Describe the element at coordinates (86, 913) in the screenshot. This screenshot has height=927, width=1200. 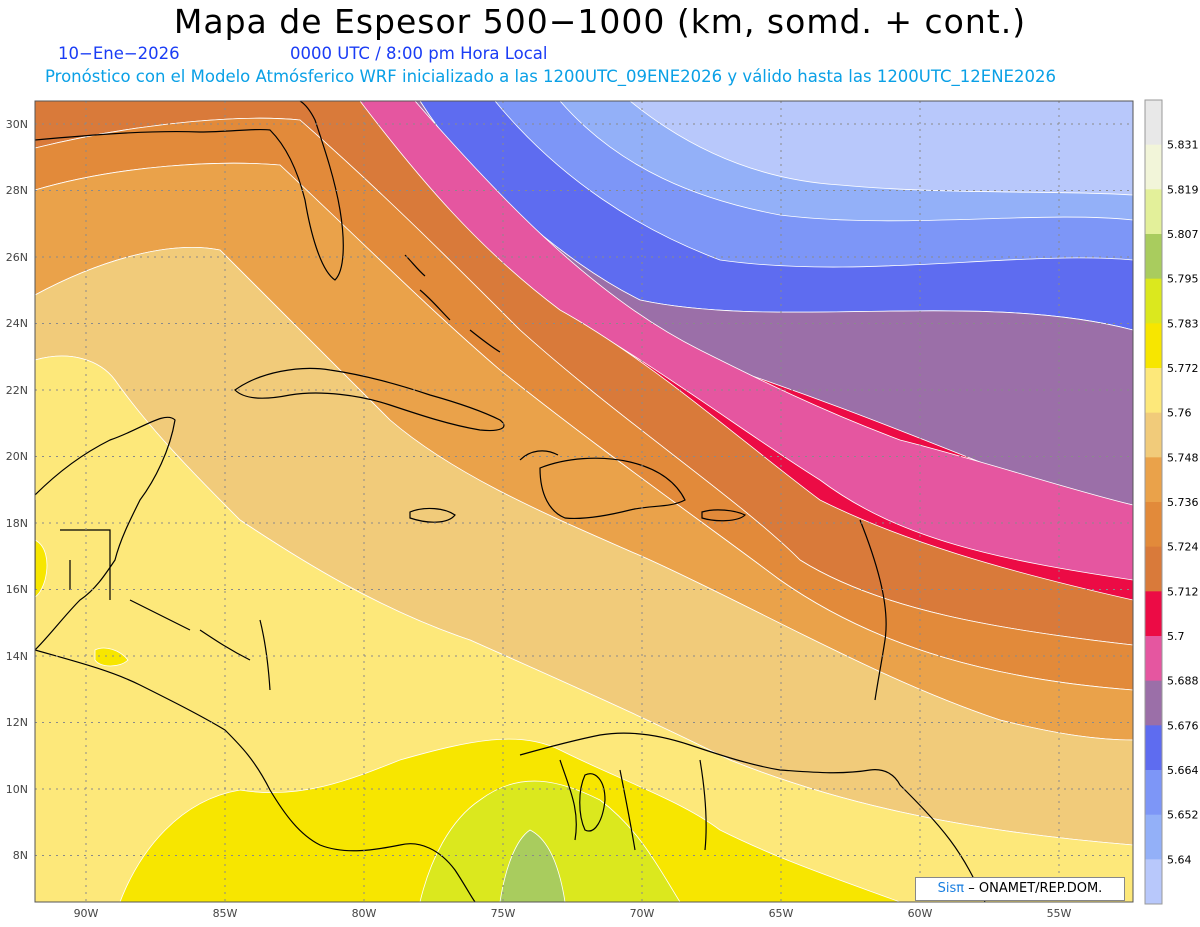
I see `lon-label-90W: 90W` at that location.